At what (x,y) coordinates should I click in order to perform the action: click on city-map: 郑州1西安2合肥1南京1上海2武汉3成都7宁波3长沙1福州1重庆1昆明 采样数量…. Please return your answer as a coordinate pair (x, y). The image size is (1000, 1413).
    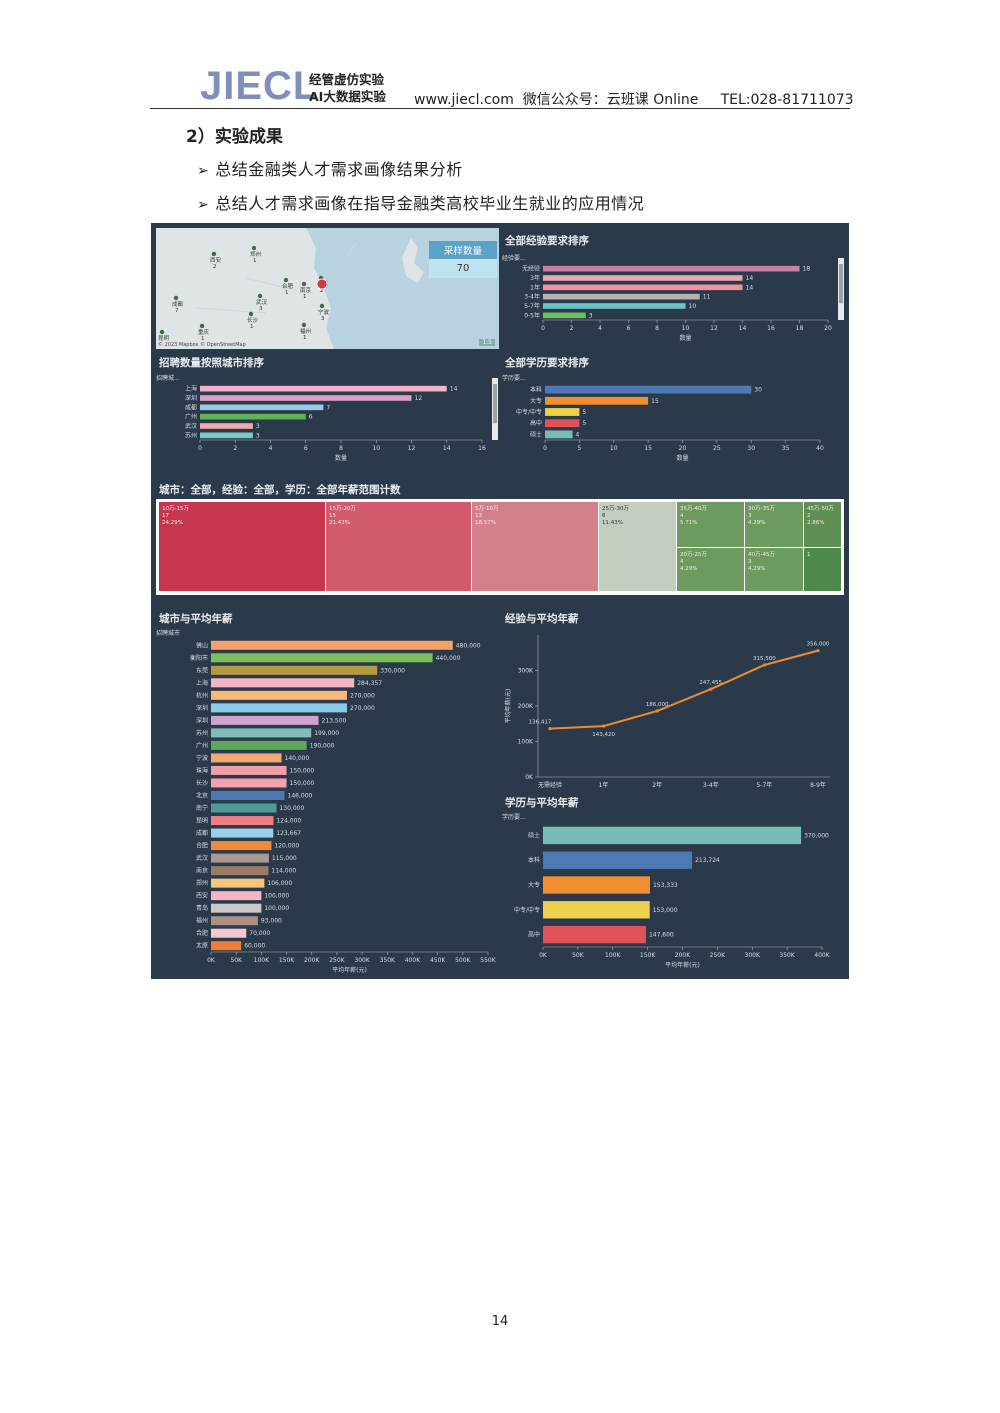
    Looking at the image, I should click on (327, 288).